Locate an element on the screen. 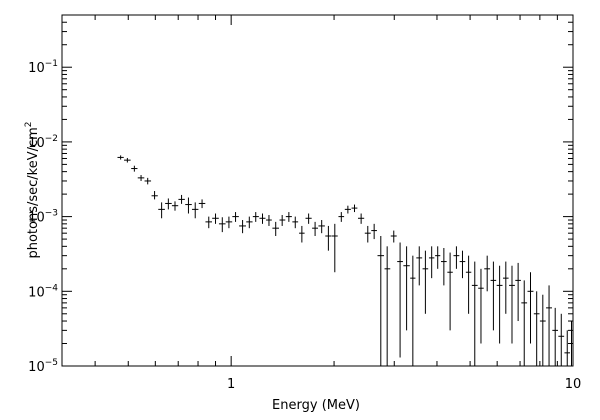 The image size is (600, 420). x-tick-label: 10 is located at coordinates (573, 384).